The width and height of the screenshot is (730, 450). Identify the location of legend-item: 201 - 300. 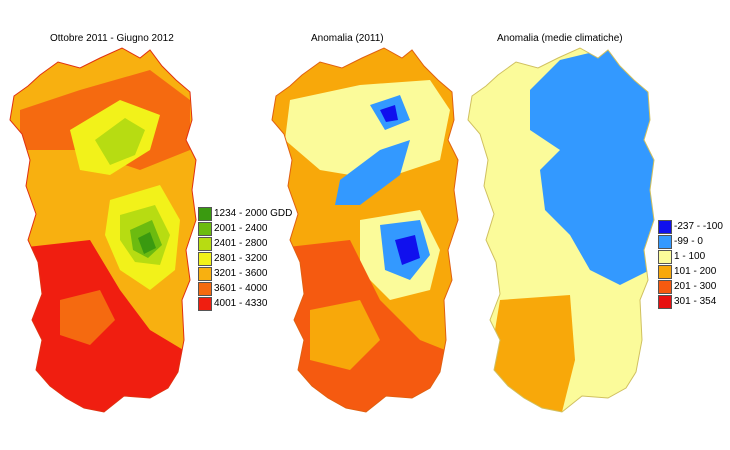
(690, 286).